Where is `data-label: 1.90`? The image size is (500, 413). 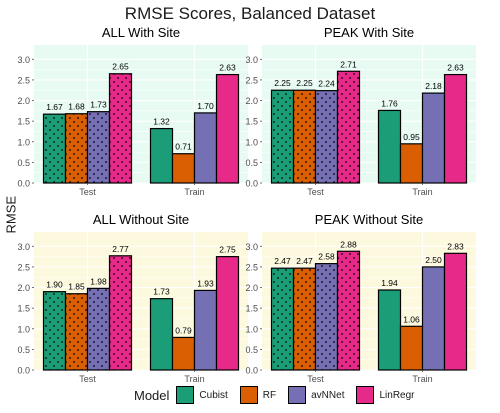 data-label: 1.90 is located at coordinates (54, 285).